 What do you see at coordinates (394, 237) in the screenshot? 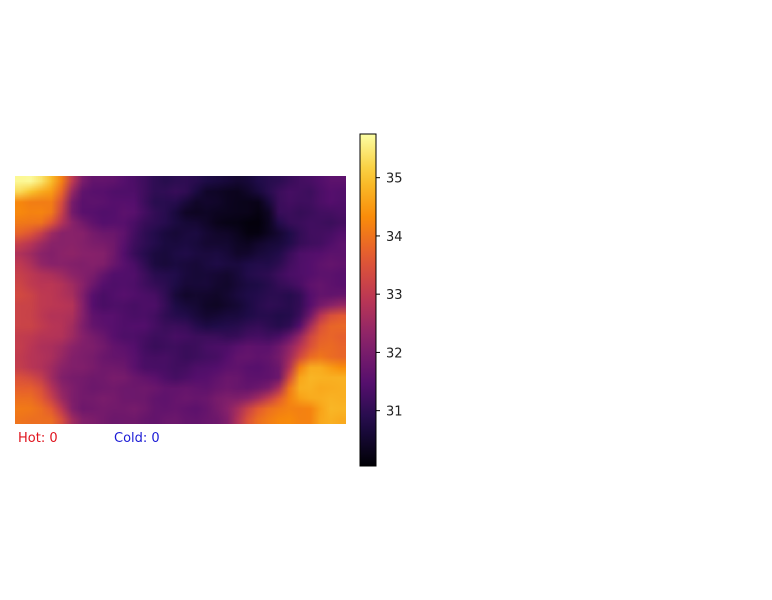
I see `colorbar-tick-label: 34` at bounding box center [394, 237].